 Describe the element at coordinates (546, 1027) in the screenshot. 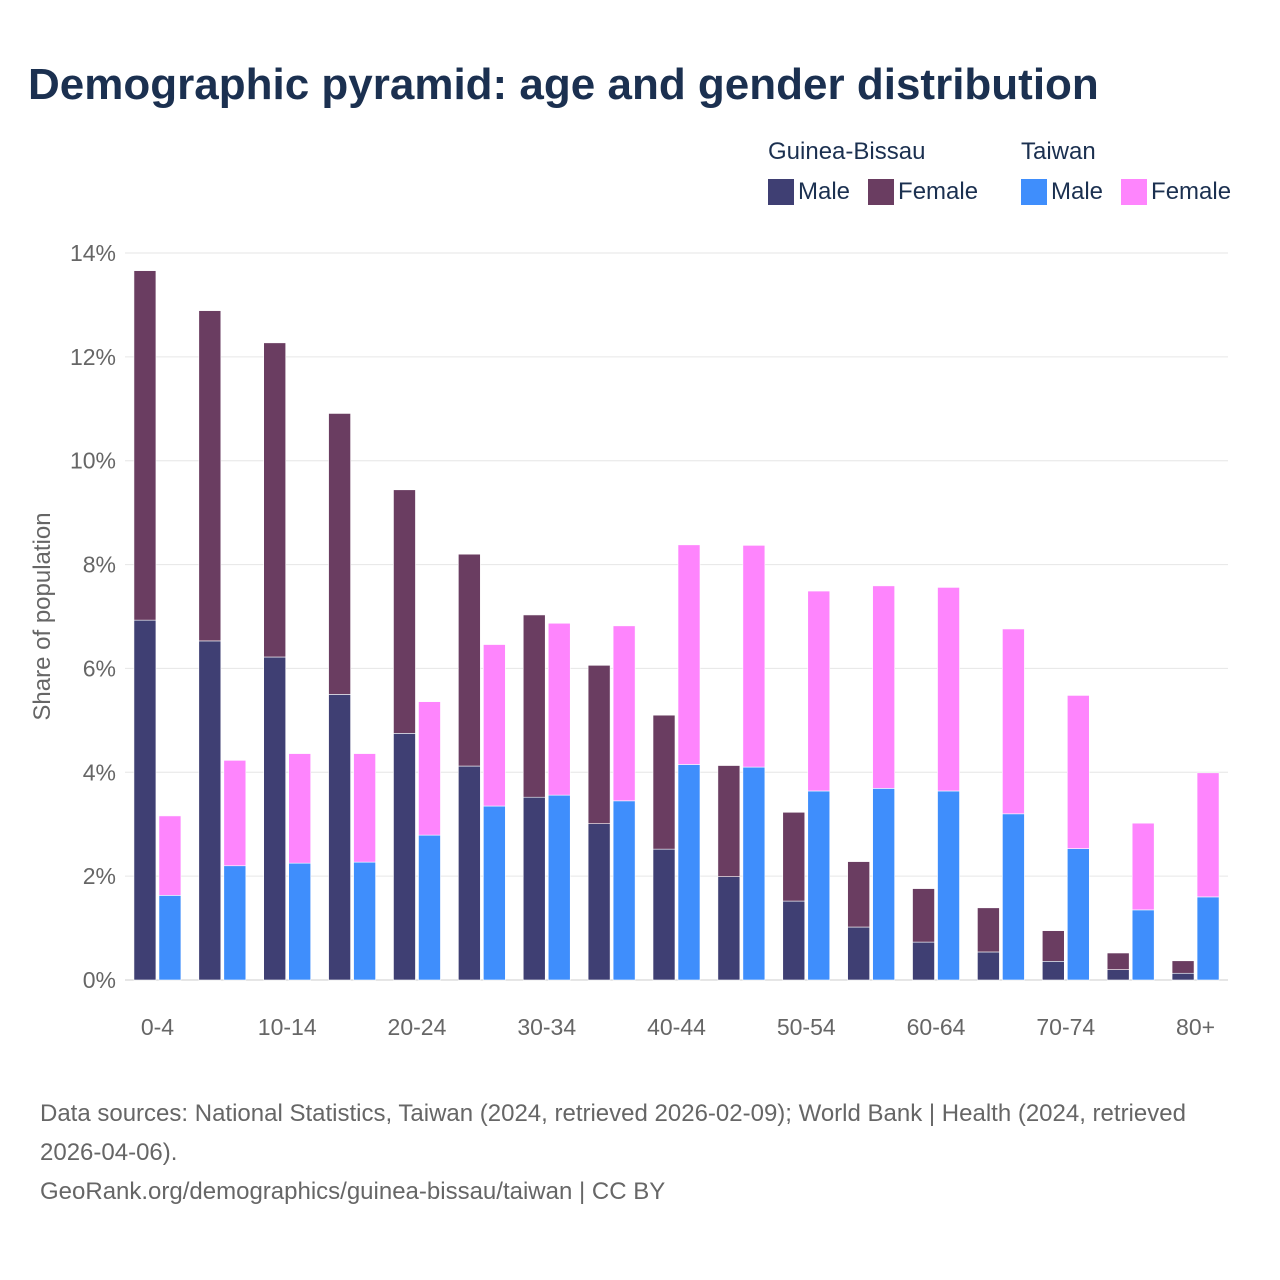

I see `x-tick-label: 30-34` at that location.